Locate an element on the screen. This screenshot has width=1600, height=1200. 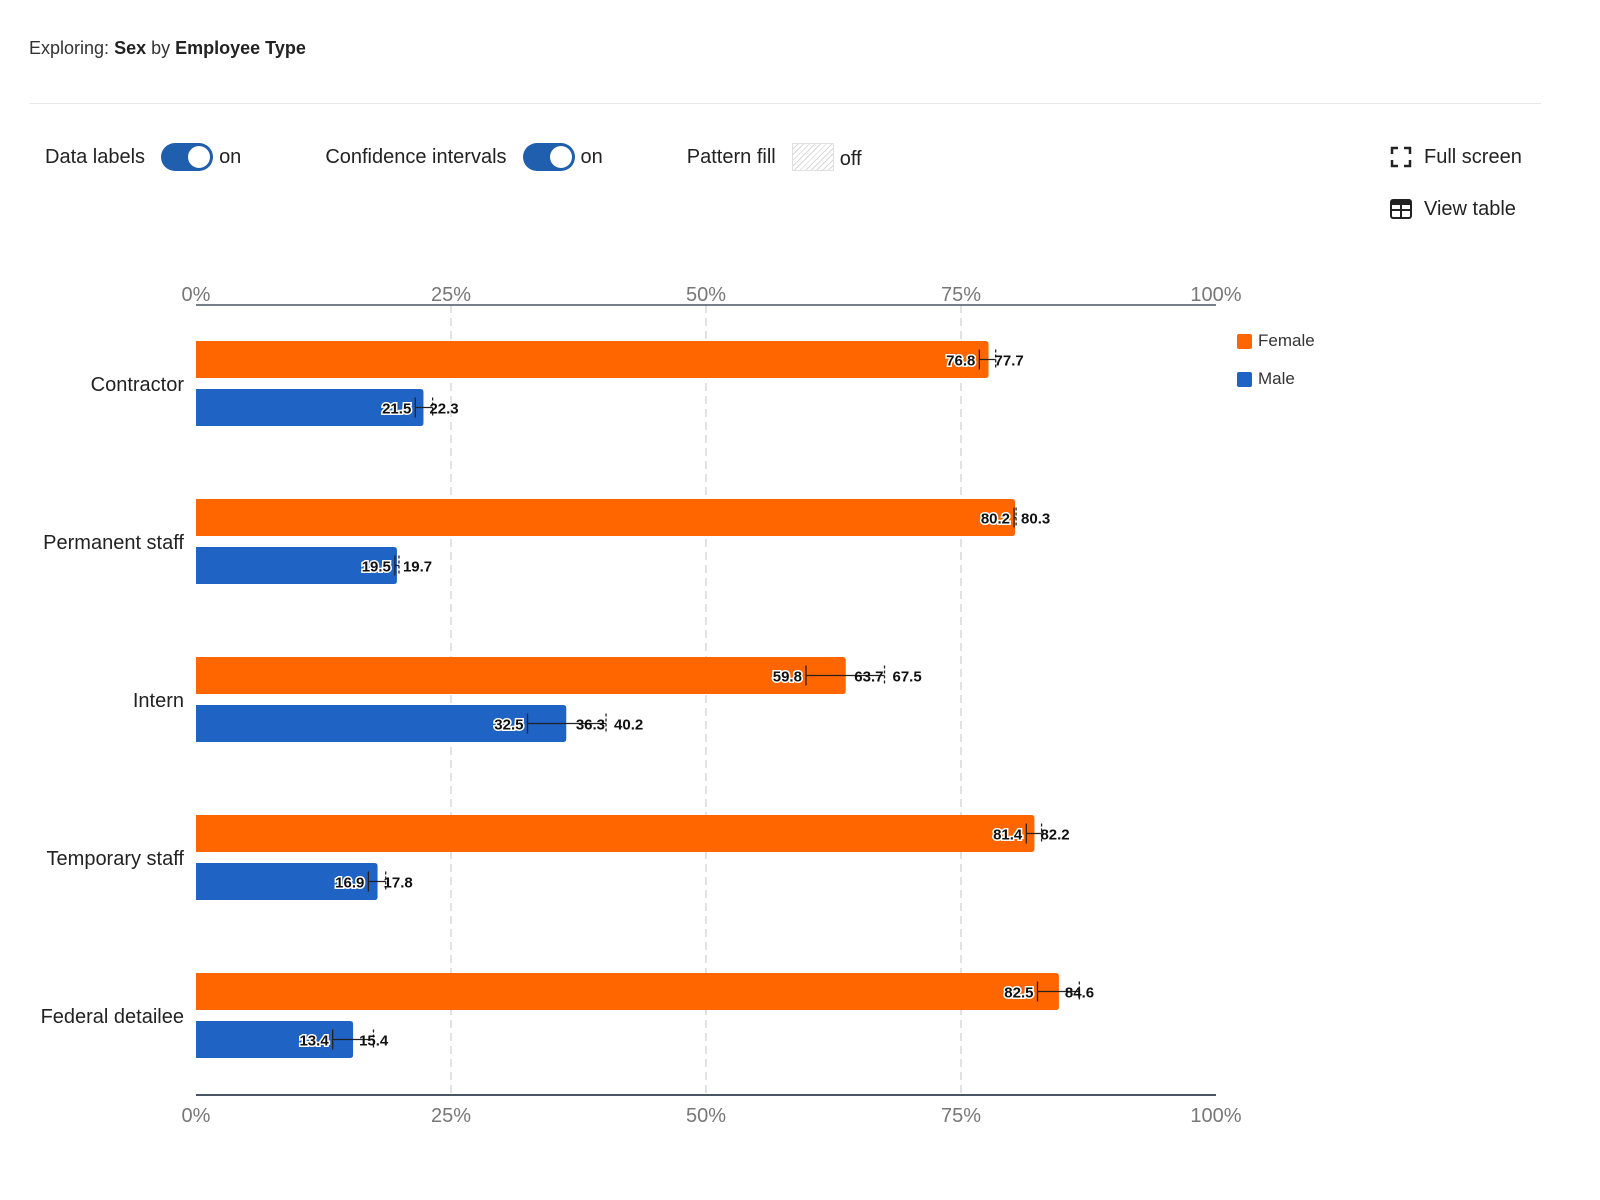
chart-actions: Full screen View table is located at coordinates (1456, 192).